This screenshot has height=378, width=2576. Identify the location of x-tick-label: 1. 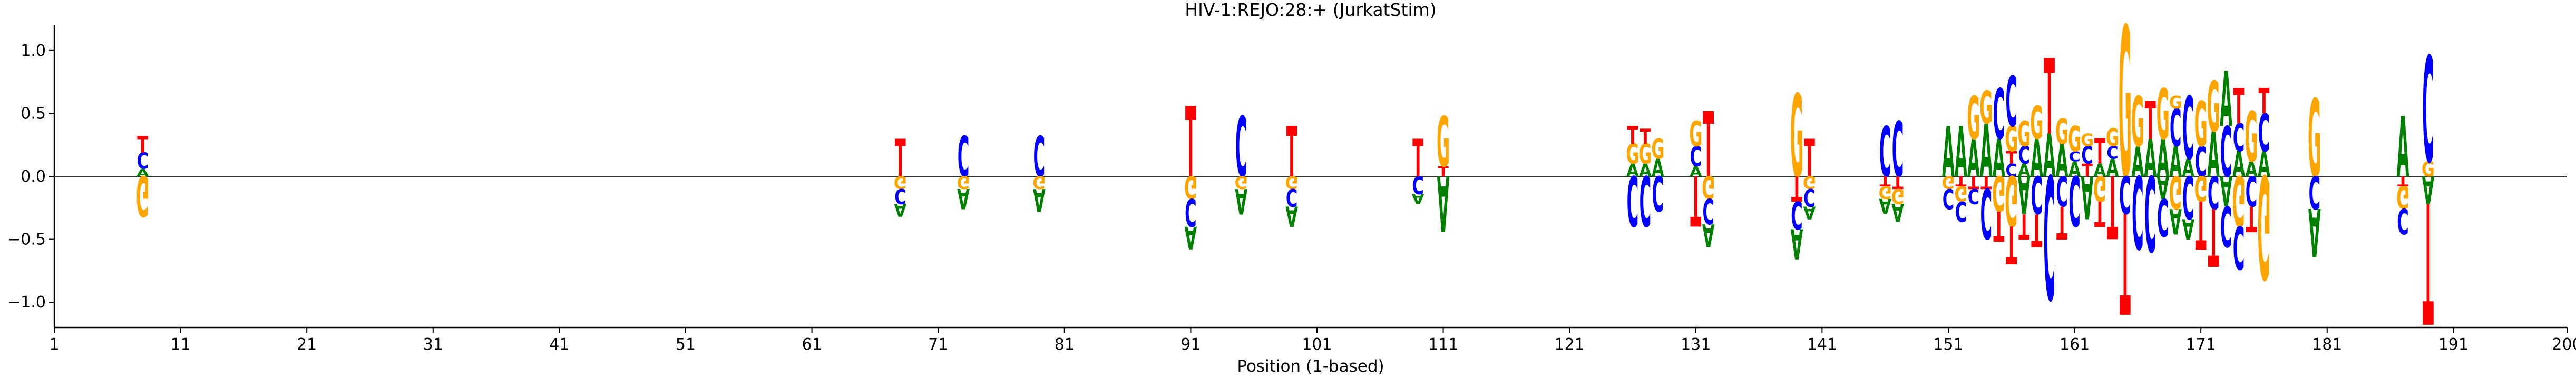
(54, 344).